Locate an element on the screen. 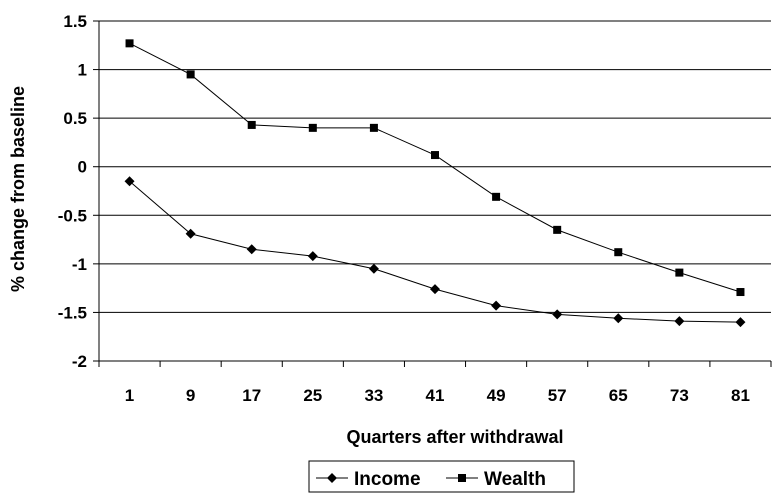  x-tick-label: 49 is located at coordinates (496, 395).